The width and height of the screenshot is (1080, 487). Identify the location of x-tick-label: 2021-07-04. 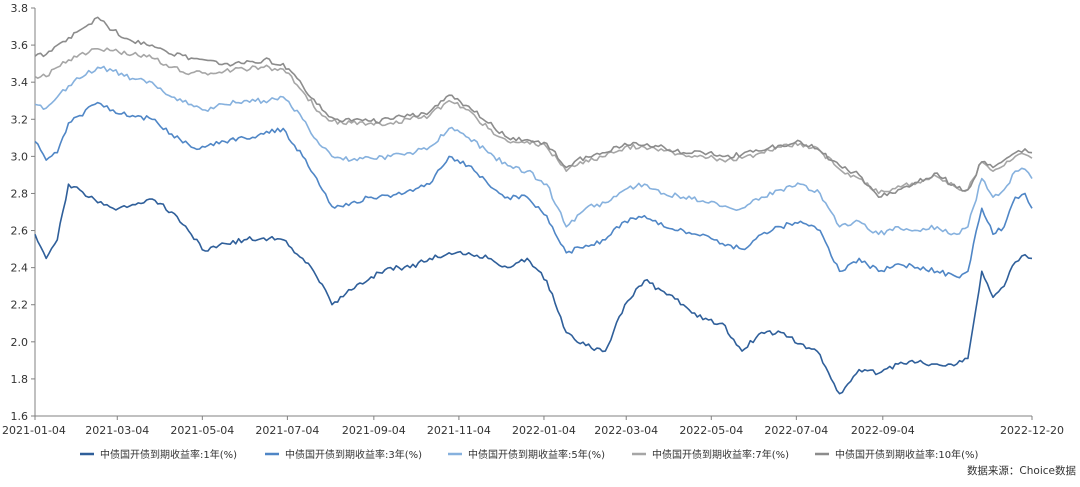
(287, 430).